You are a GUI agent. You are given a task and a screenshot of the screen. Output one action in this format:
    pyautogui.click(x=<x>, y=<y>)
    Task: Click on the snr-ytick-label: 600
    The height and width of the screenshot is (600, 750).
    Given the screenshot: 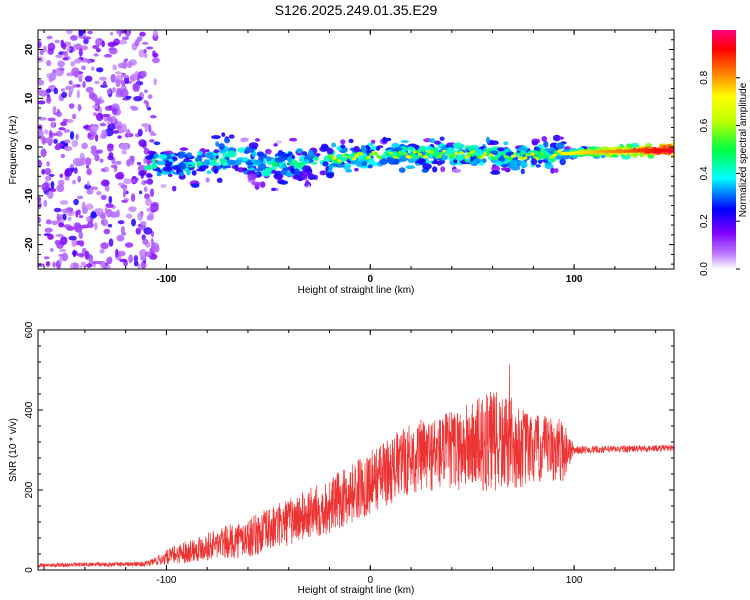 What is the action you would take?
    pyautogui.click(x=29, y=329)
    